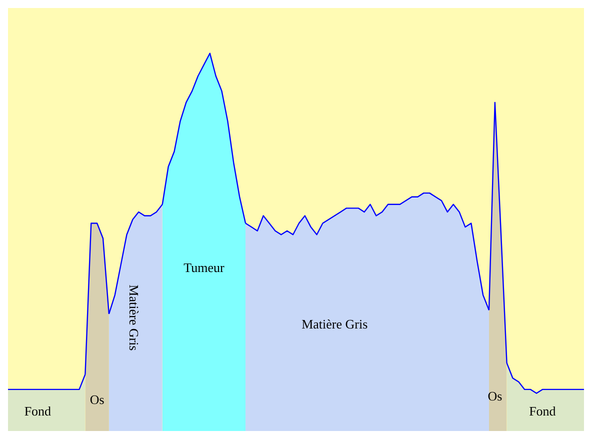  What do you see at coordinates (204, 268) in the screenshot?
I see `annotation: Tumeur` at bounding box center [204, 268].